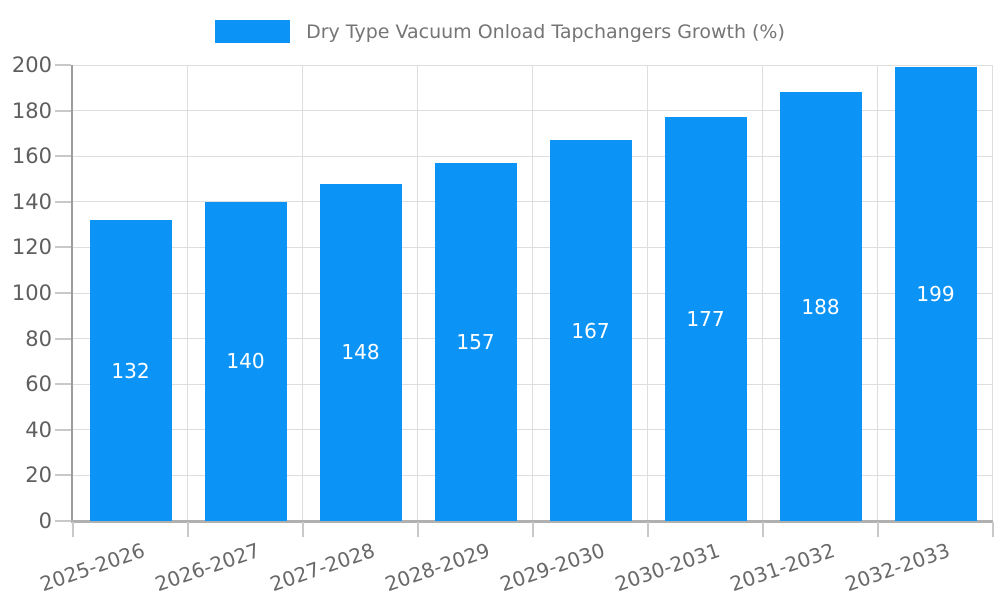  What do you see at coordinates (31, 110) in the screenshot?
I see `y-tick-label: 180` at bounding box center [31, 110].